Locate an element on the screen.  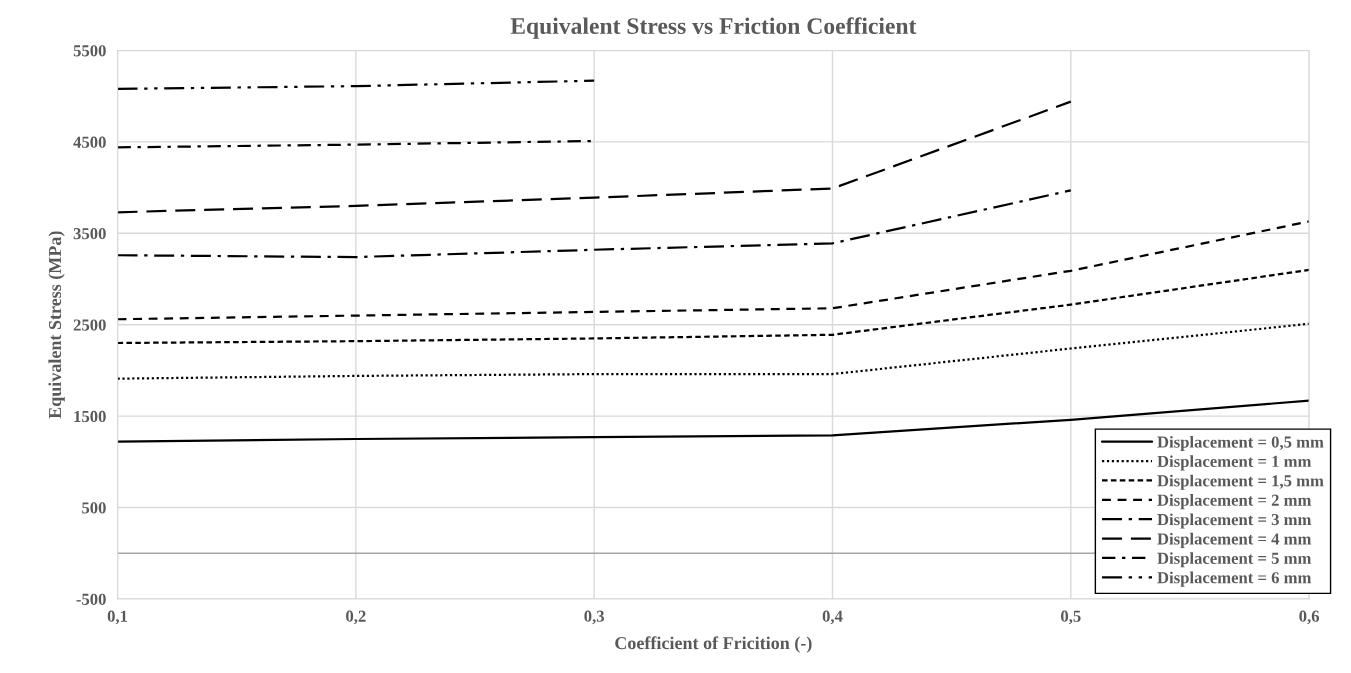
legend-label: Displacement = 5 mm is located at coordinates (1234, 560).